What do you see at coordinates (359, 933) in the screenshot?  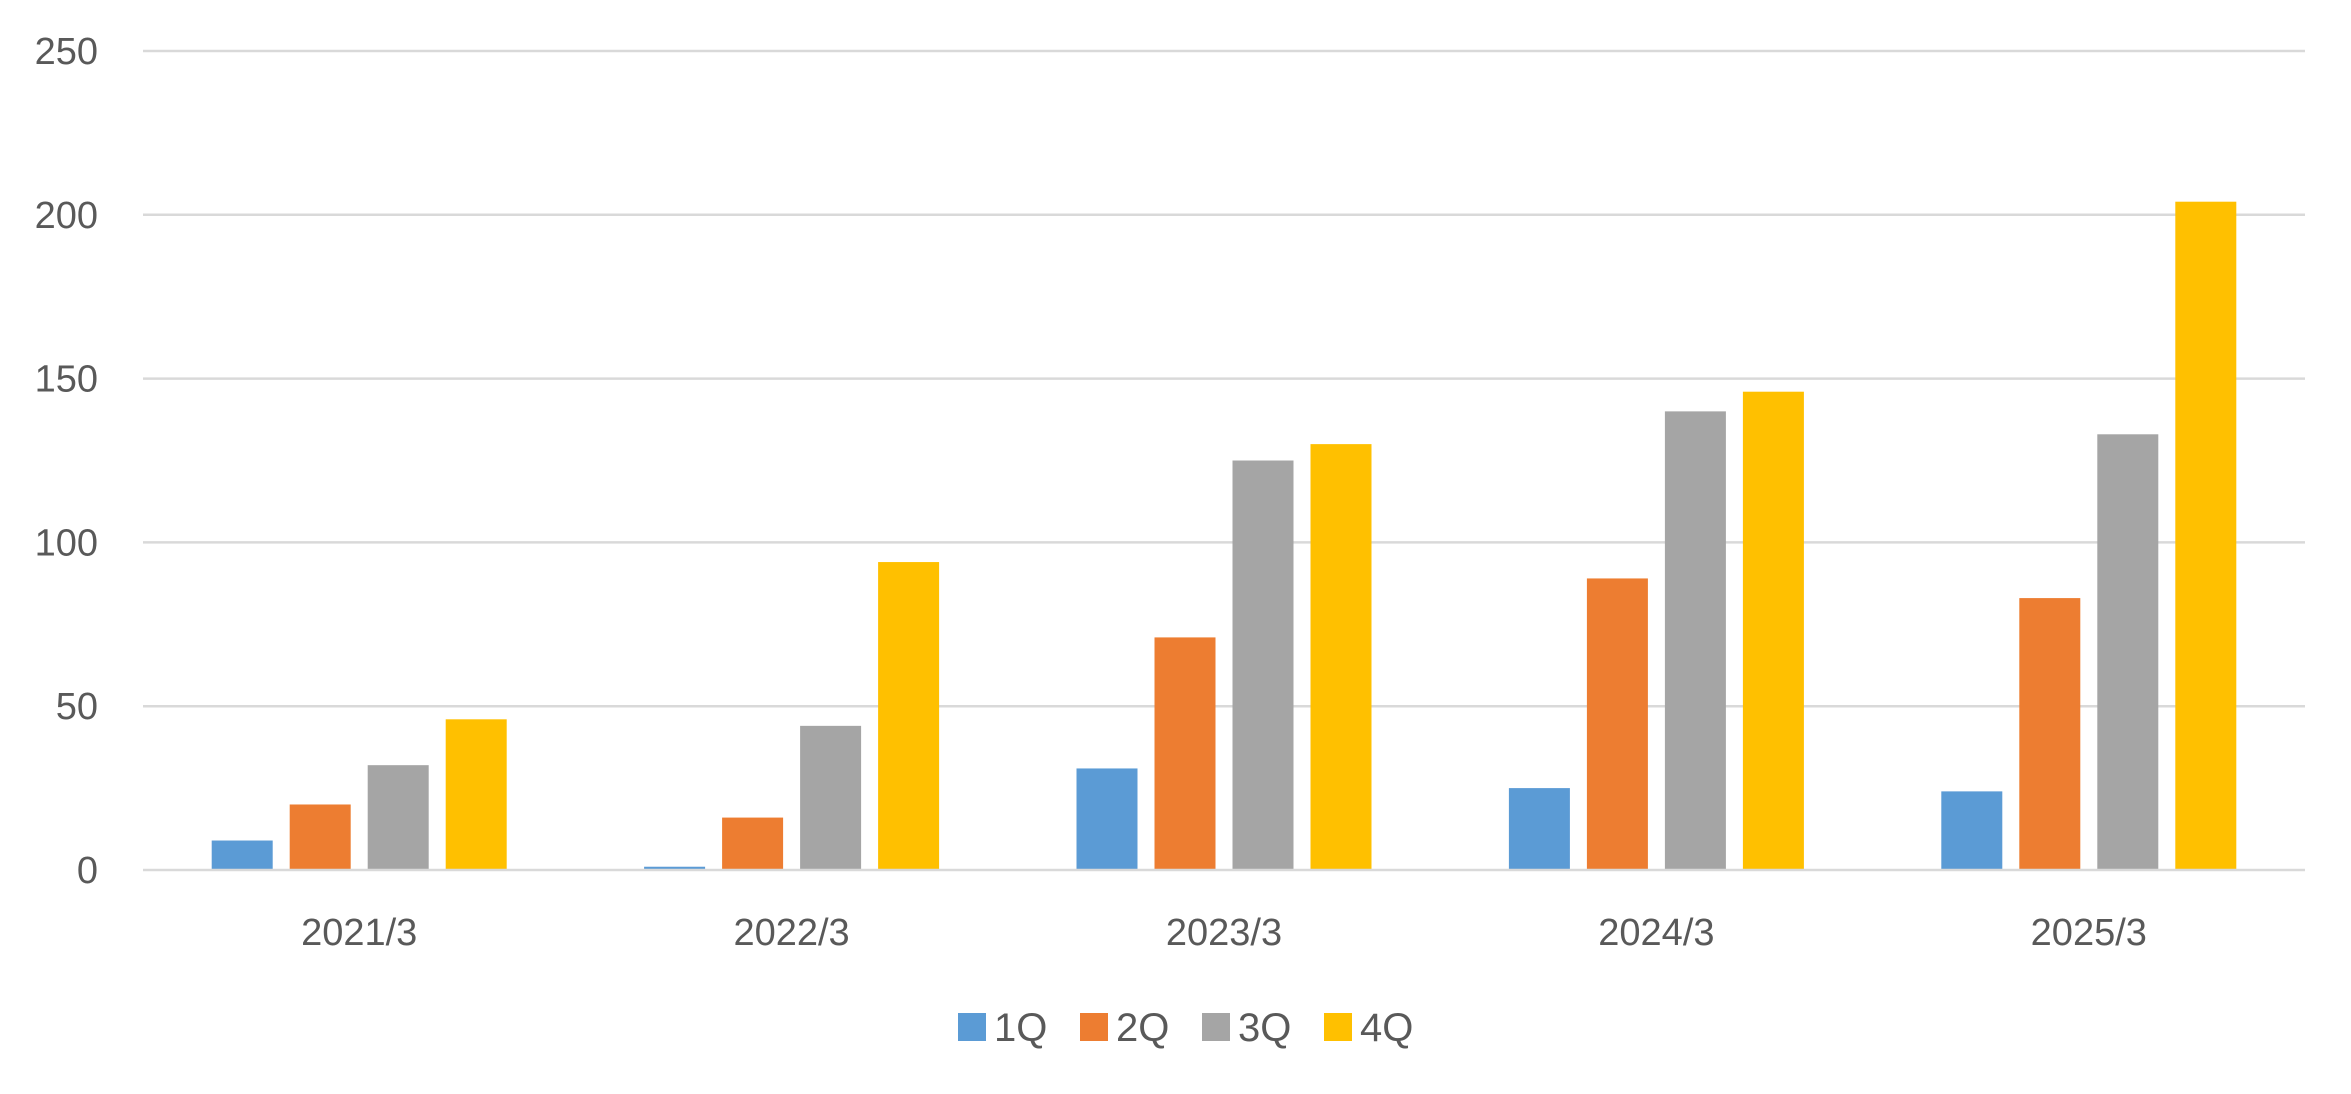 I see `x-tick-label: 2021/3` at bounding box center [359, 933].